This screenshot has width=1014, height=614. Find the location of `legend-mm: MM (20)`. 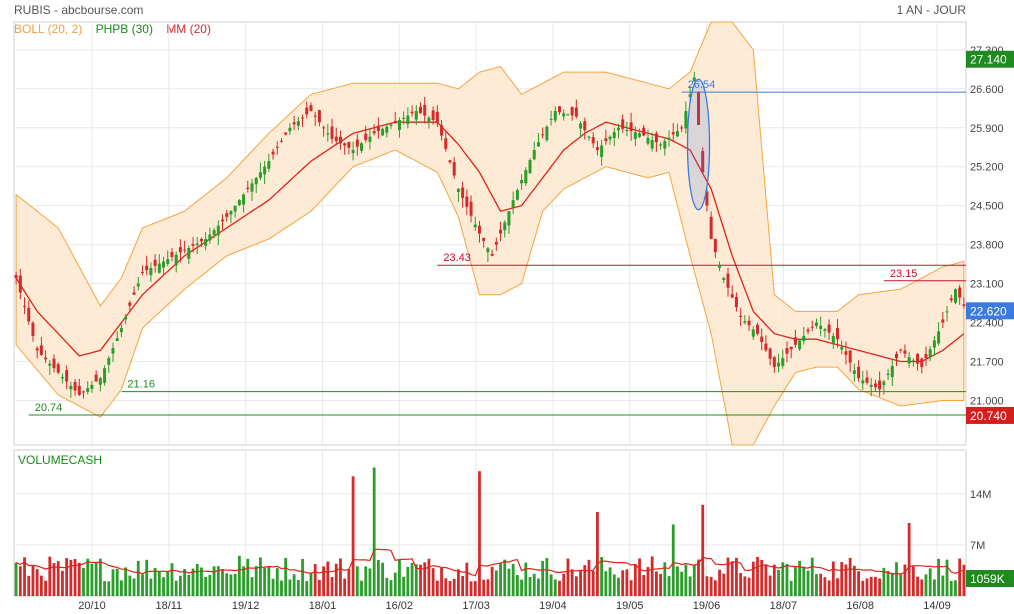

legend-mm: MM (20) is located at coordinates (188, 29).